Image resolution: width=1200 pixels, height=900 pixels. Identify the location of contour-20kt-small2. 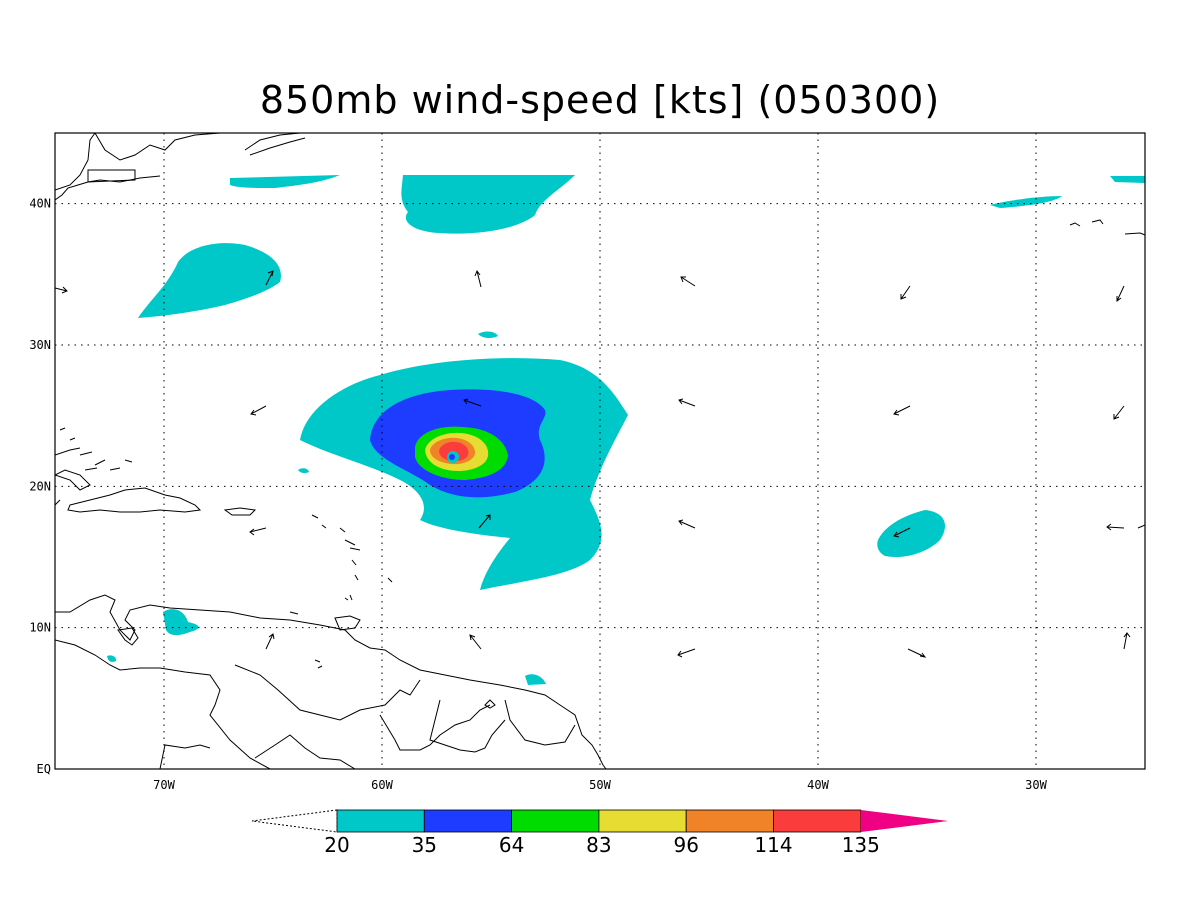
(535, 679).